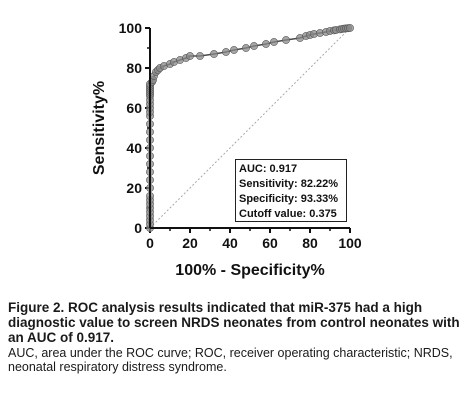  Describe the element at coordinates (134, 188) in the screenshot. I see `y-tick-label-1: 20` at that location.